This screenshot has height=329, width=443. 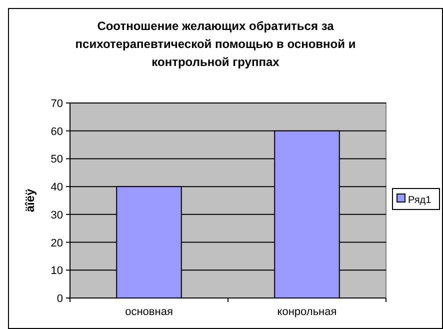 I want to click on legend-label: Ряд1, so click(x=420, y=200).